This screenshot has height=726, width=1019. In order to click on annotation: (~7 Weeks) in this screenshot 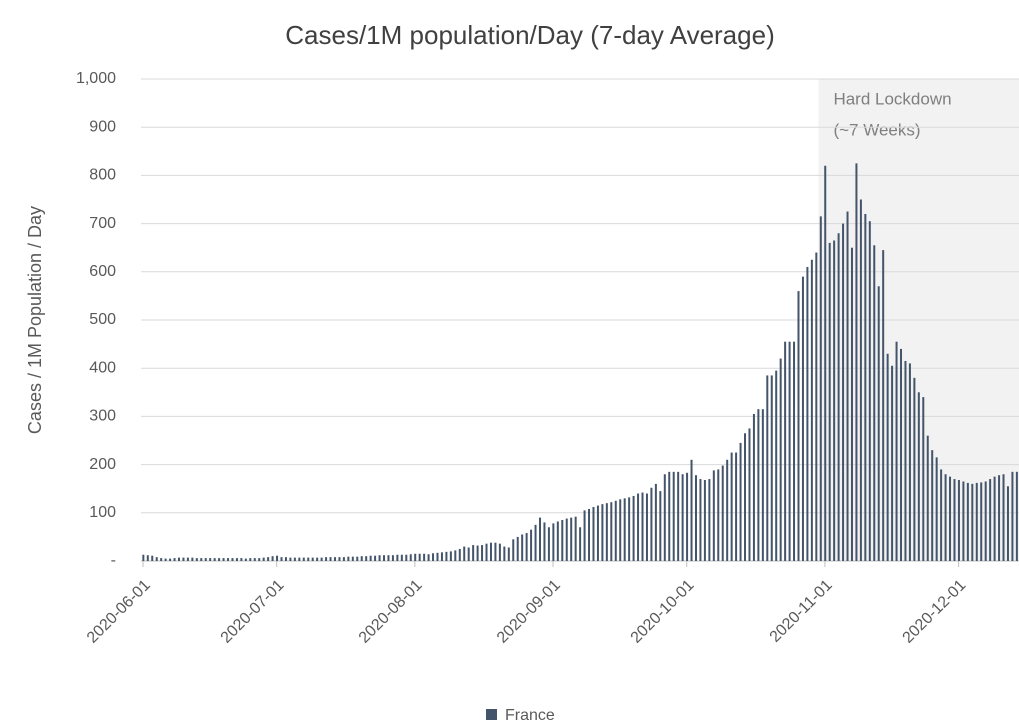, I will do `click(876, 129)`.